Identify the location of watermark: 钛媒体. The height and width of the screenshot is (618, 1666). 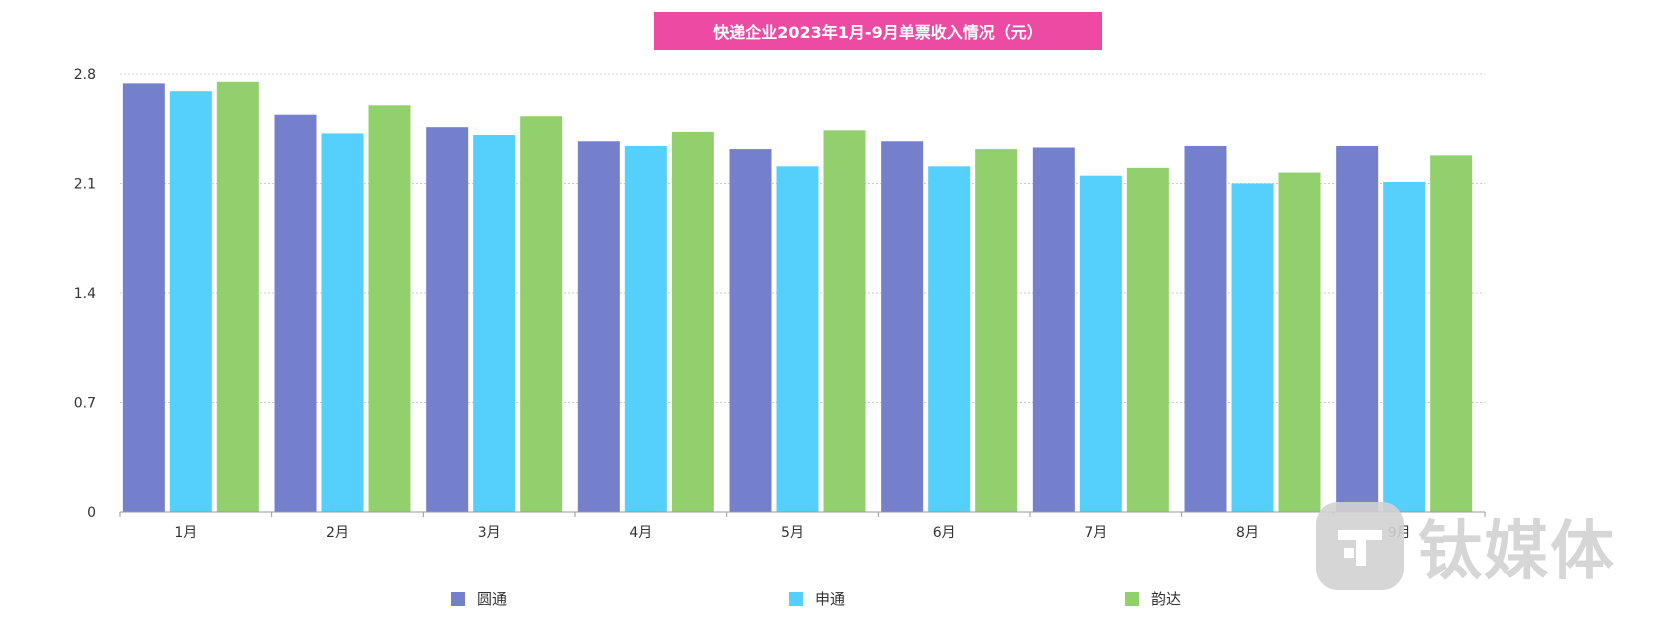
(1486, 546).